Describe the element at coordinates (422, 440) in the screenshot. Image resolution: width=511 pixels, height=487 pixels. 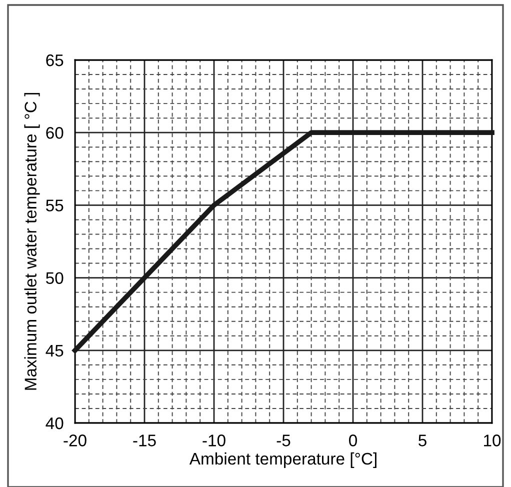
I see `x-tick-label: 5` at that location.